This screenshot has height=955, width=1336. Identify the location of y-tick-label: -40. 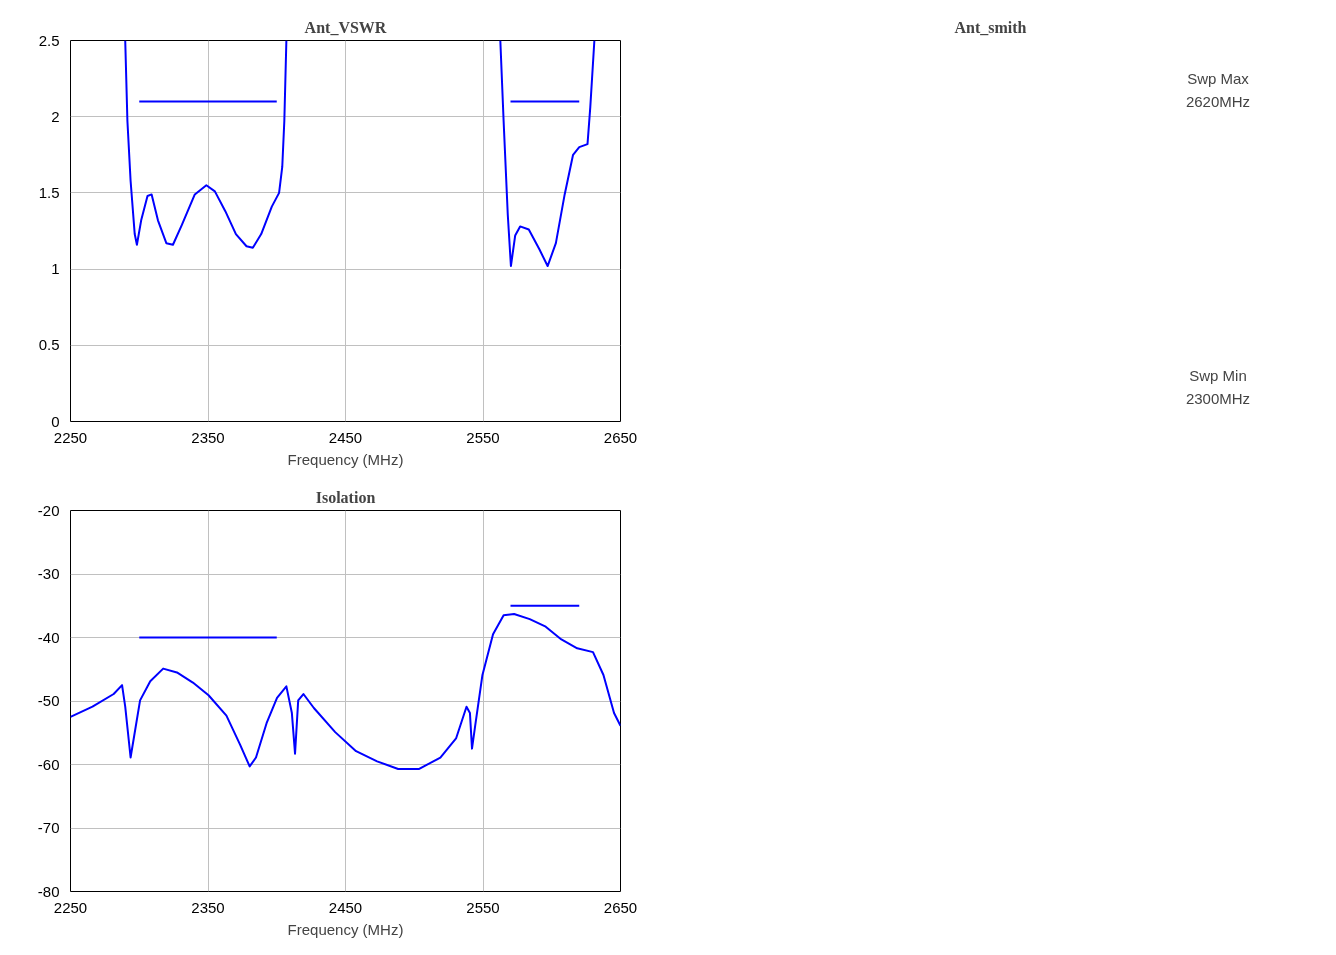
(48, 637).